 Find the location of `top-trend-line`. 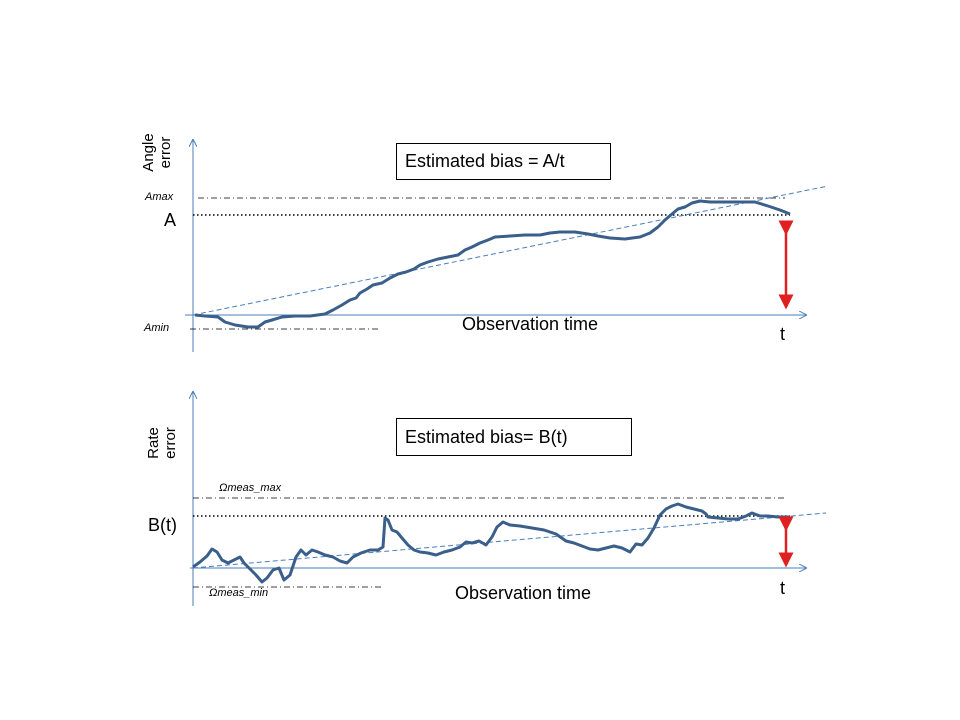

top-trend-line is located at coordinates (510, 250).